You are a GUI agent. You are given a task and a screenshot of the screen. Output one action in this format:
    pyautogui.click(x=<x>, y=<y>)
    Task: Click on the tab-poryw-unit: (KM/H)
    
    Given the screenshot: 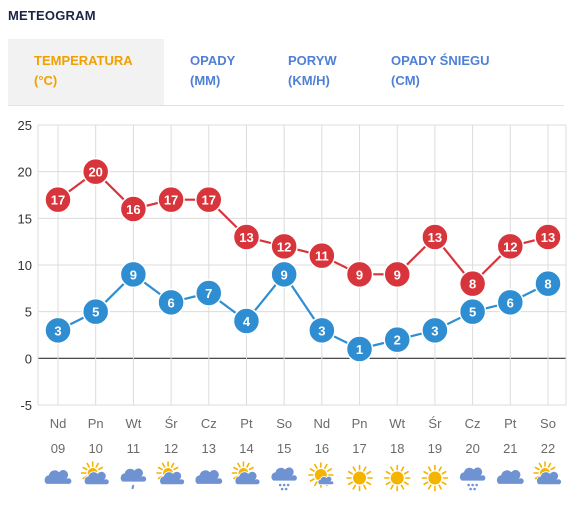 What is the action you would take?
    pyautogui.click(x=309, y=80)
    